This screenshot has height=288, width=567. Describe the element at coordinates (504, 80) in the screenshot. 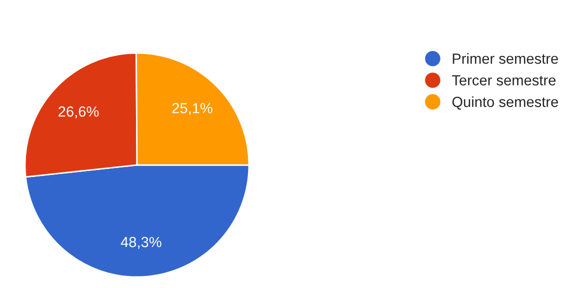

I see `legend-label: Tercer semestre` at that location.